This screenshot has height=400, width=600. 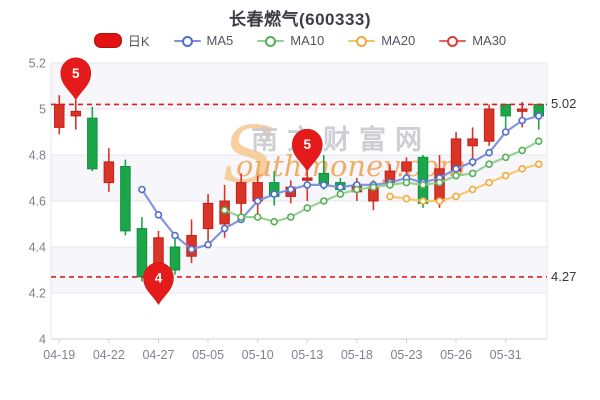 I want to click on ma10-series, so click(x=381, y=181).